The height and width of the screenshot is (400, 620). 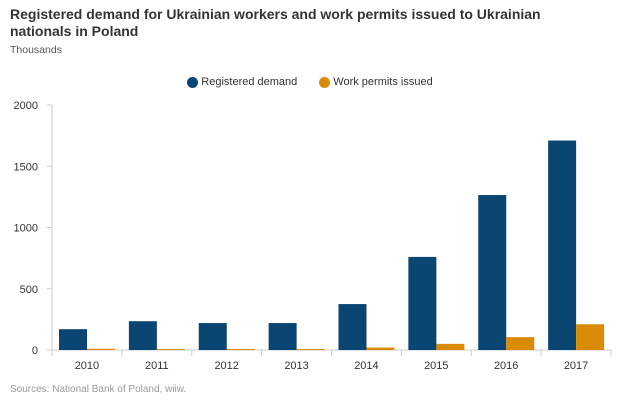 What do you see at coordinates (226, 366) in the screenshot?
I see `x-tick-label: 2012` at bounding box center [226, 366].